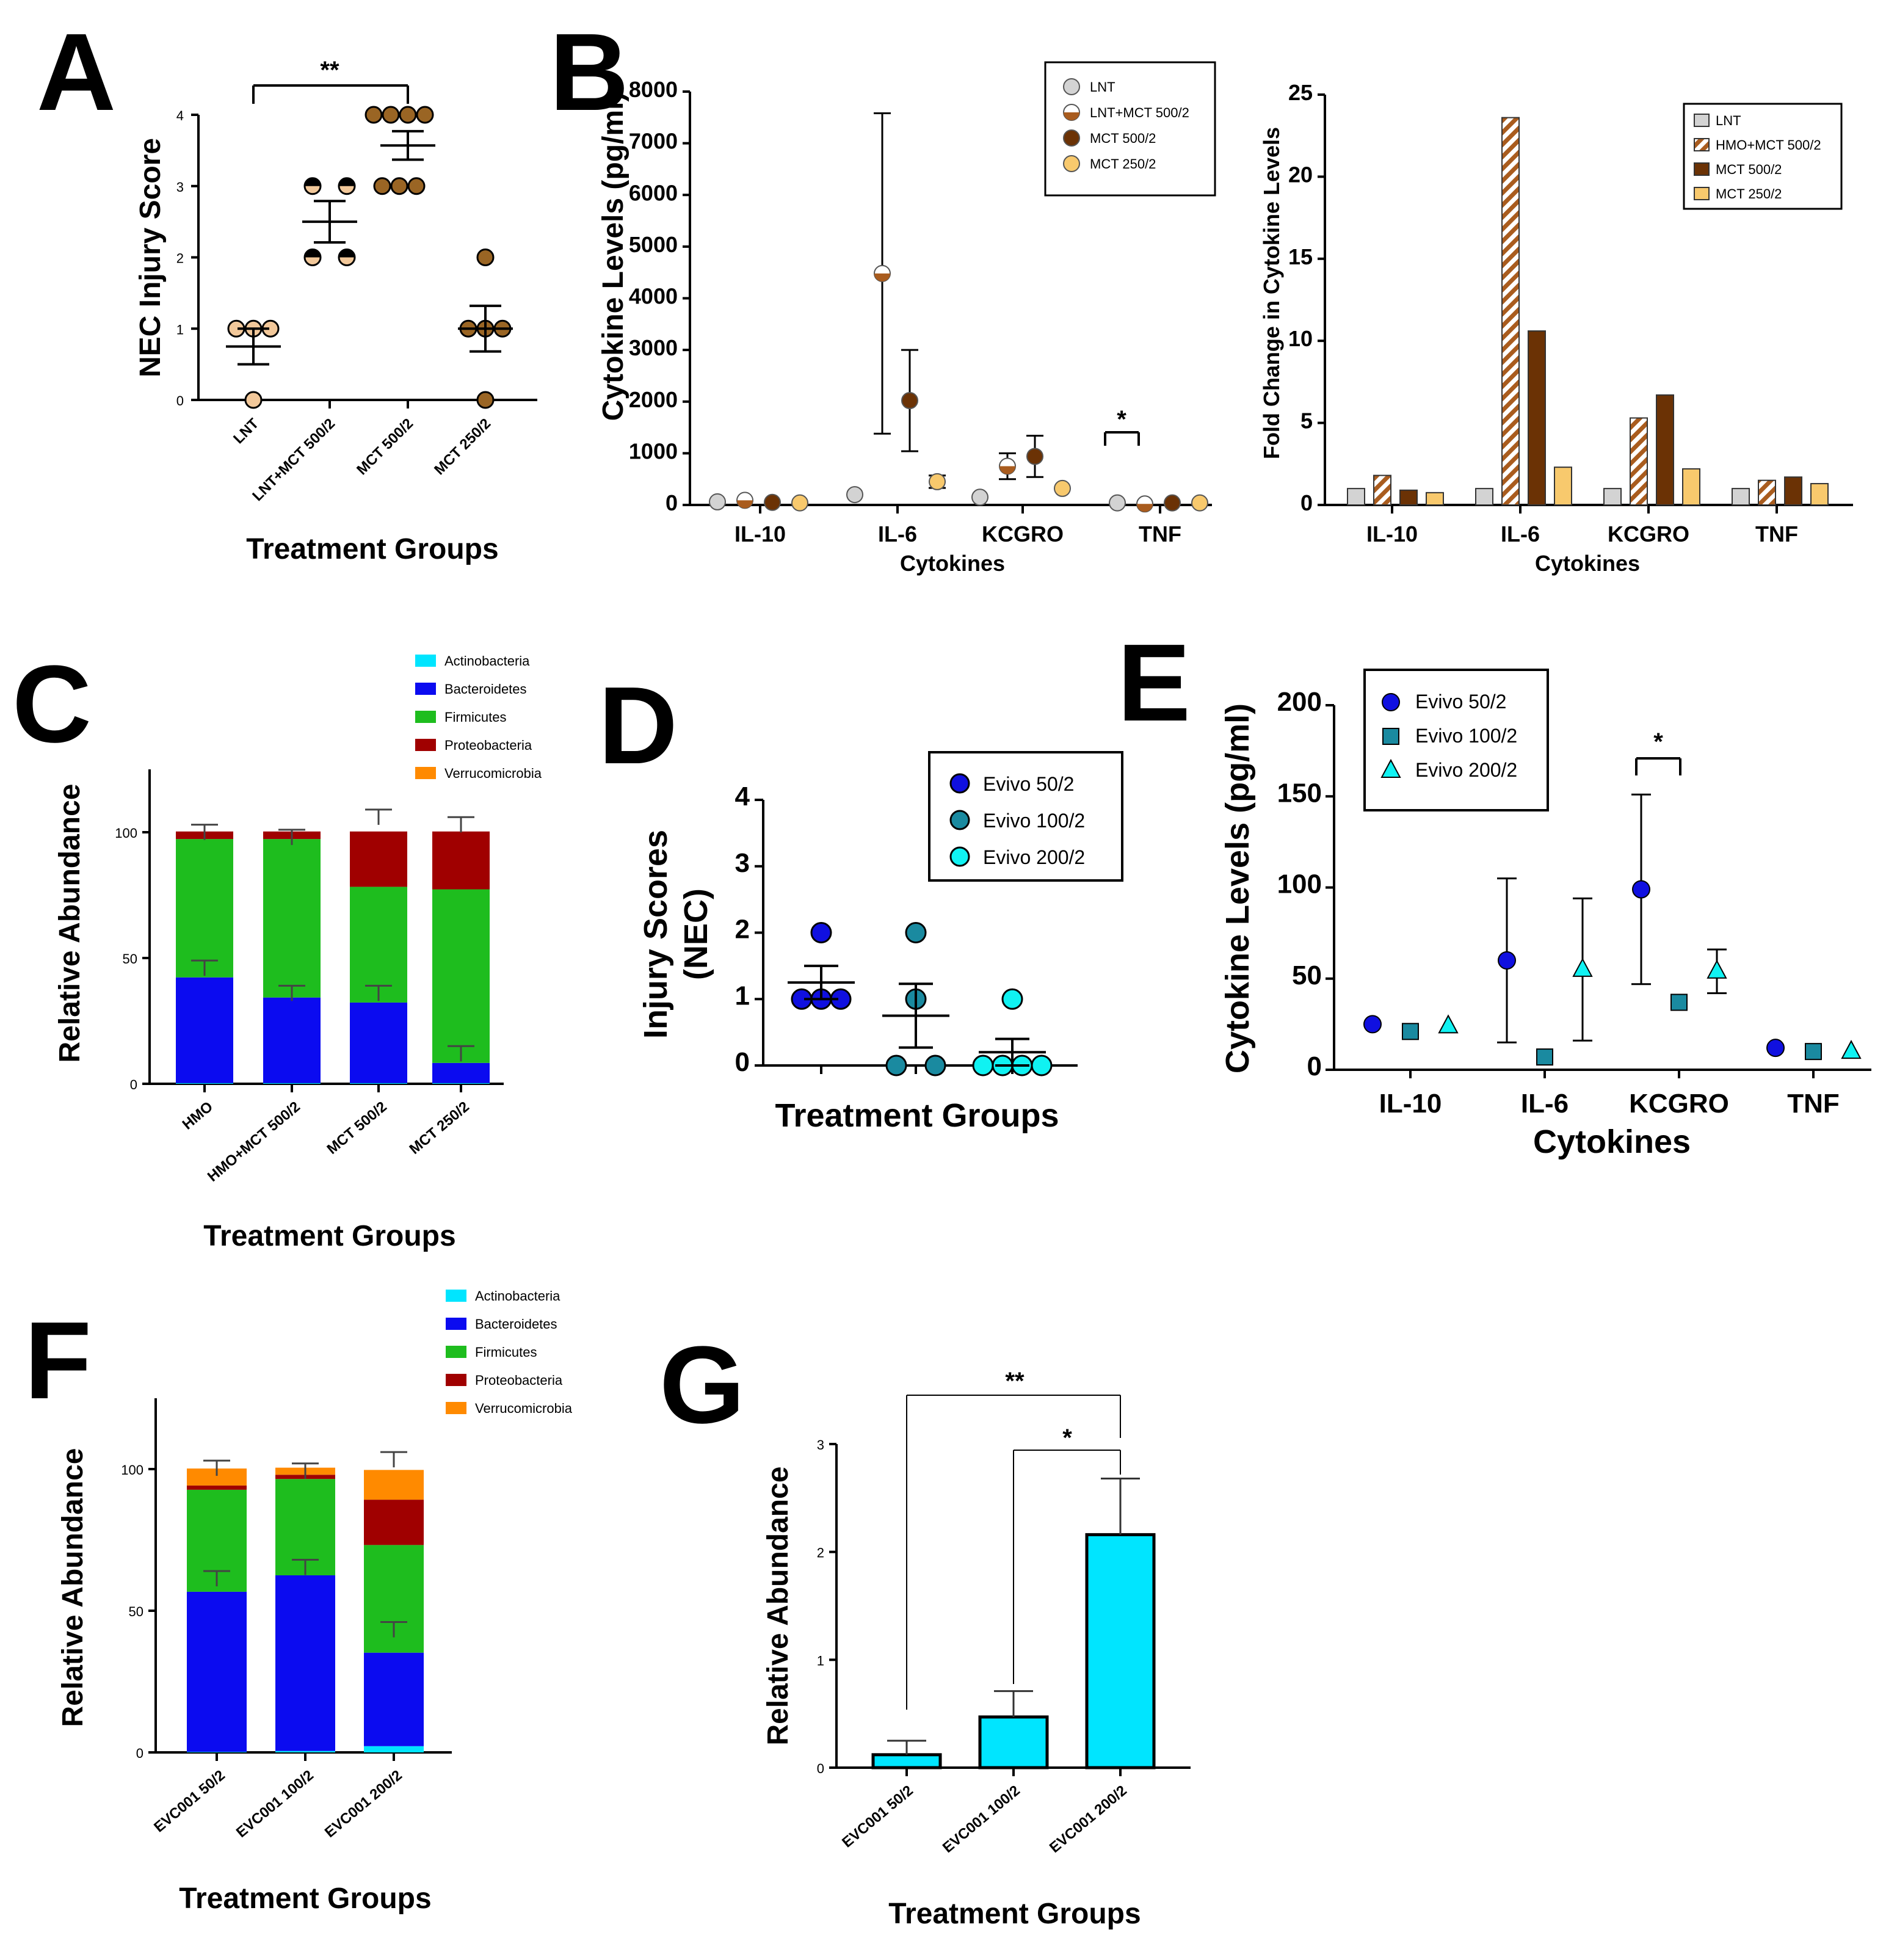 The height and width of the screenshot is (1960, 1897). What do you see at coordinates (882, 277) in the screenshot?
I see `point-half` at bounding box center [882, 277].